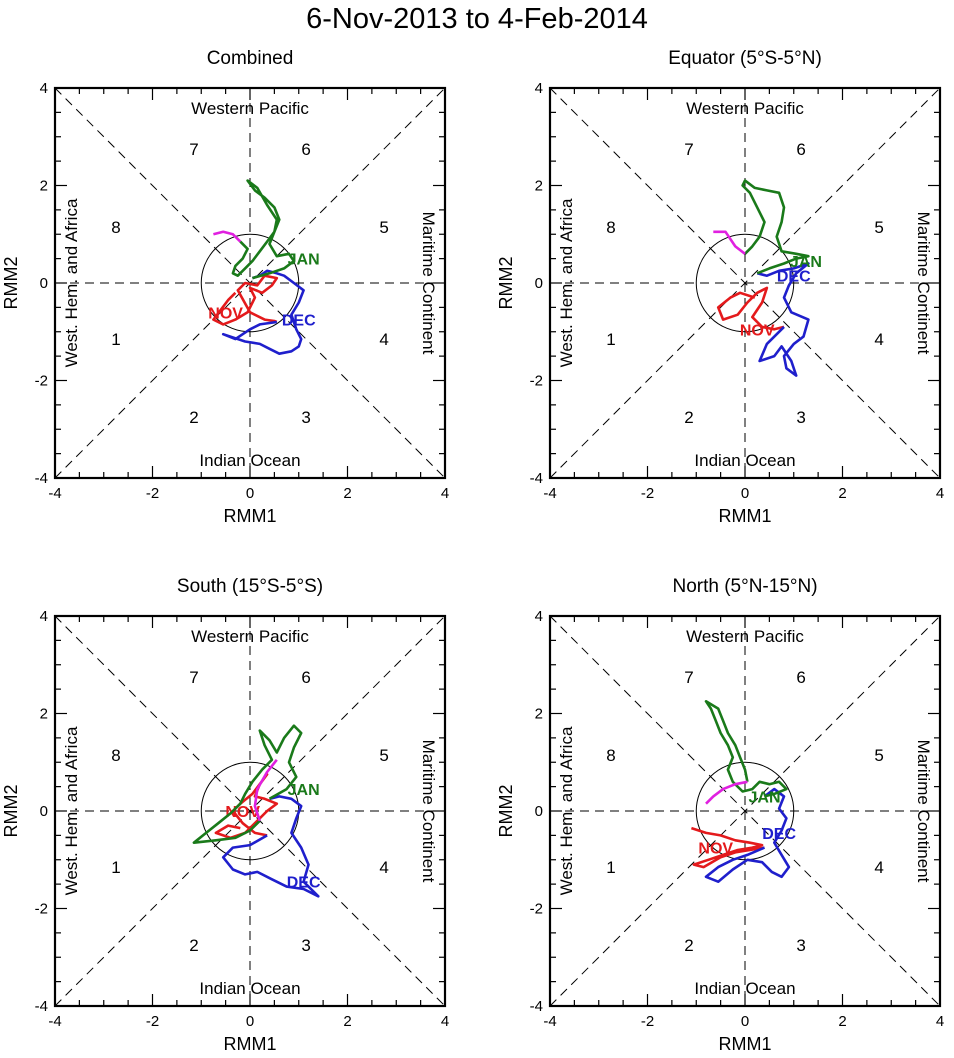  I want to click on panel-title: Equator (5°S-5°N), so click(745, 58).